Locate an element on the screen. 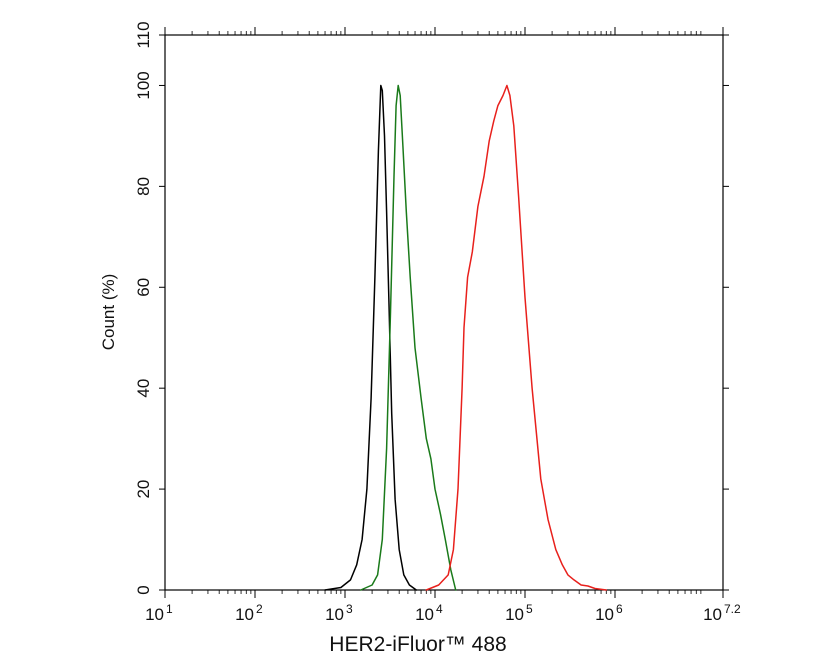  x-tick-exponent: 6 is located at coordinates (619, 609).